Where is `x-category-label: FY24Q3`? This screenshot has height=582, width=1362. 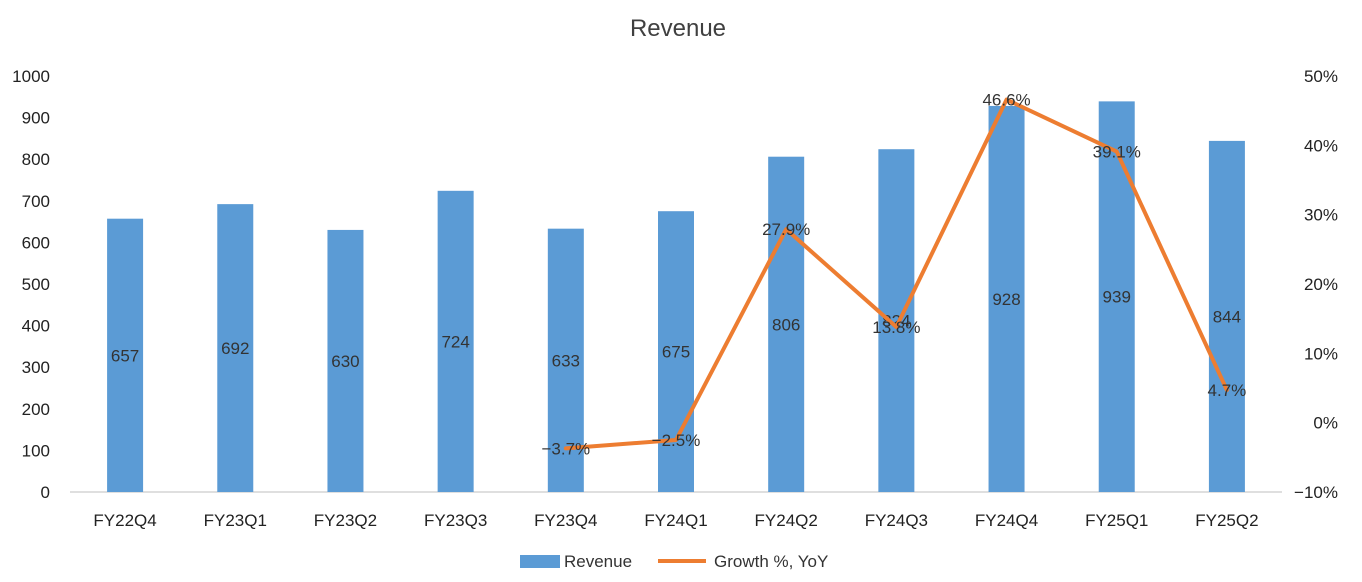
x-category-label: FY24Q3 is located at coordinates (896, 520).